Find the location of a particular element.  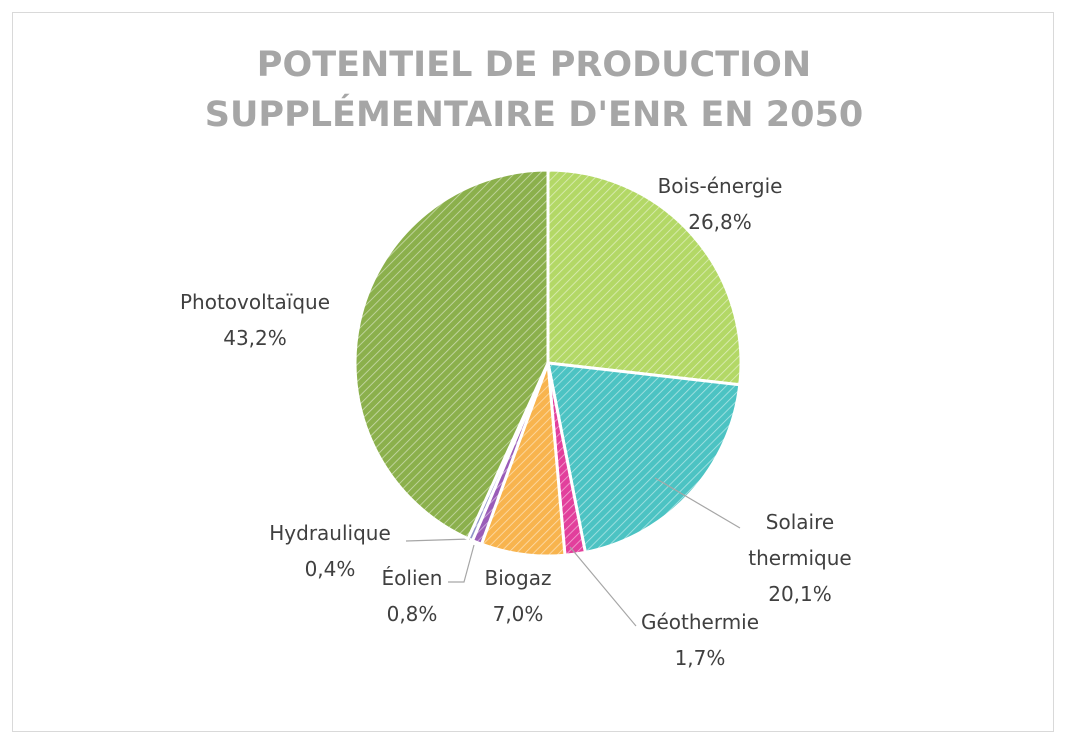

category-label: Bois-énergie is located at coordinates (720, 186).